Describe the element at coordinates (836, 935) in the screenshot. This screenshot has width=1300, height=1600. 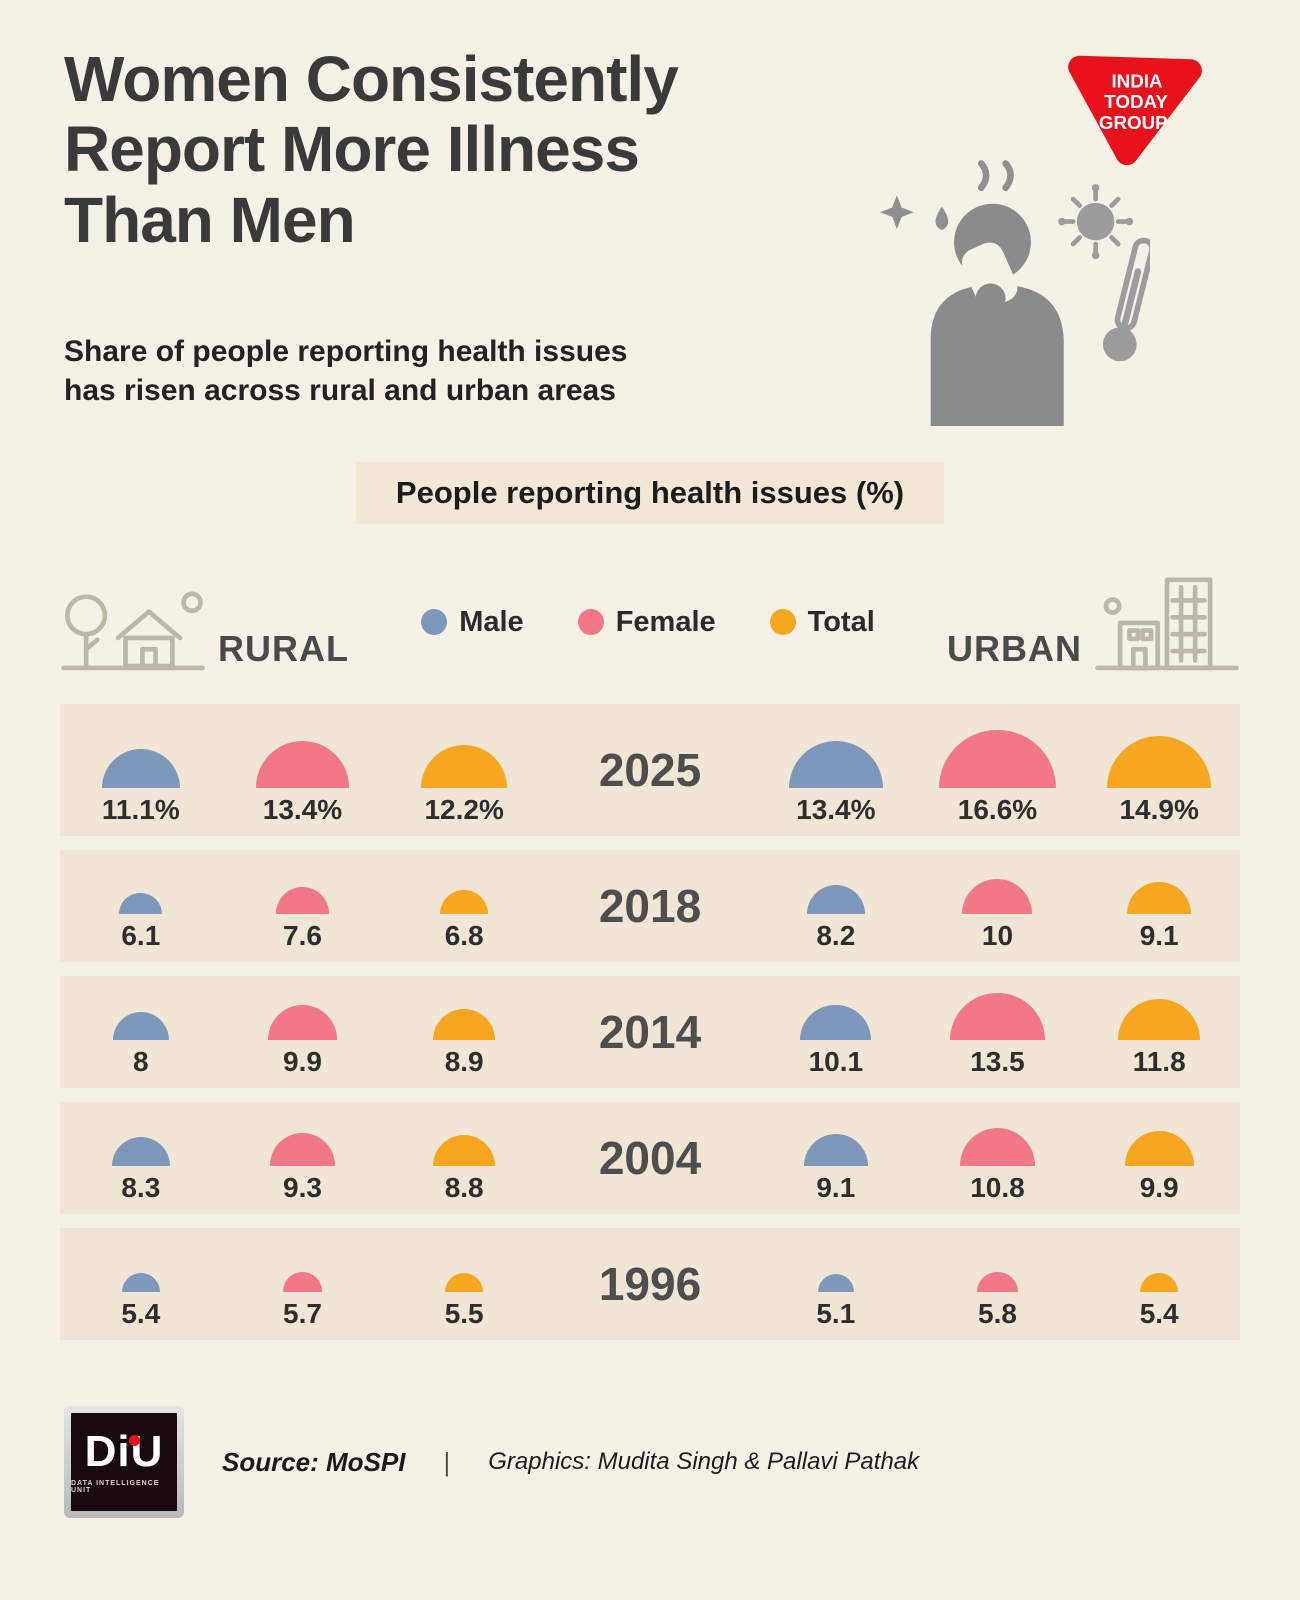
I see `value-label: 8.2` at that location.